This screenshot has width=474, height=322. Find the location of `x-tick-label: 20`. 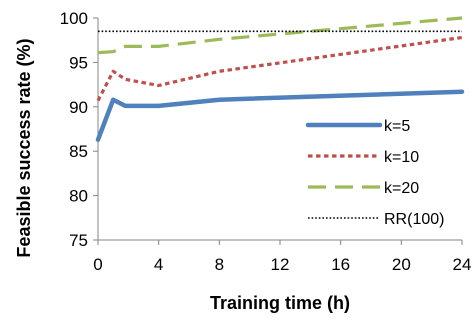

x-tick-label: 20 is located at coordinates (401, 264).